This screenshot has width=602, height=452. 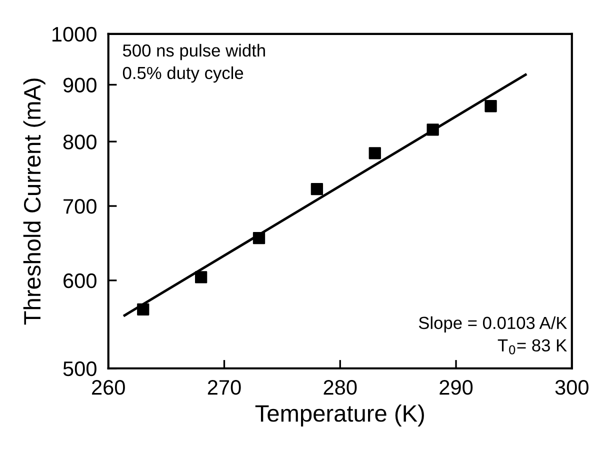 I want to click on x-tick-label: 300, so click(x=571, y=387).